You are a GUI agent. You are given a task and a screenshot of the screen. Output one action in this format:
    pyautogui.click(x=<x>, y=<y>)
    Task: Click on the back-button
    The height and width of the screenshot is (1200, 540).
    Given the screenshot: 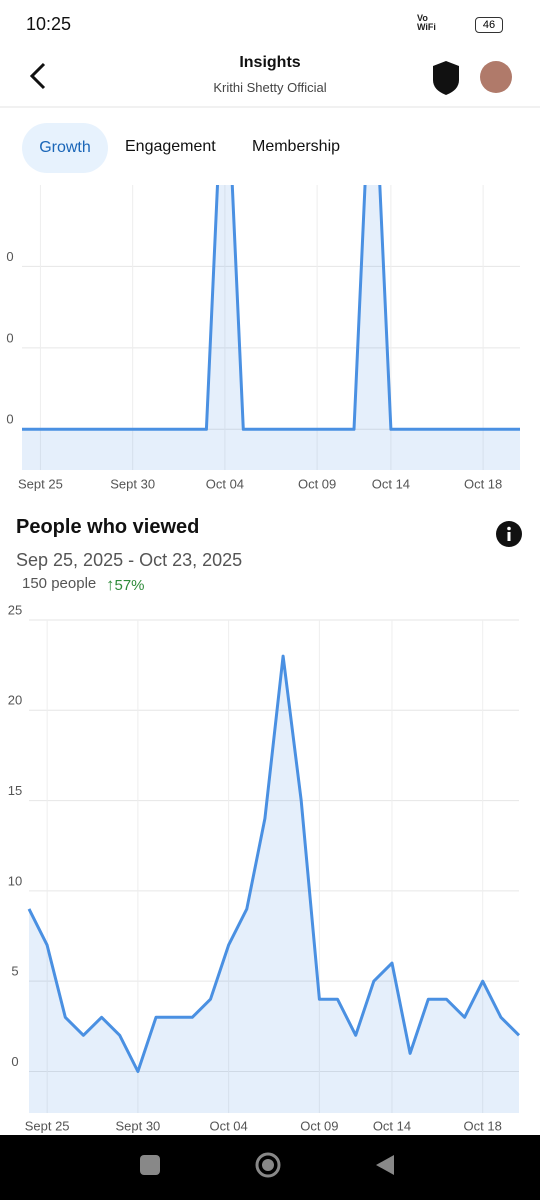 What is the action you would take?
    pyautogui.click(x=385, y=1165)
    